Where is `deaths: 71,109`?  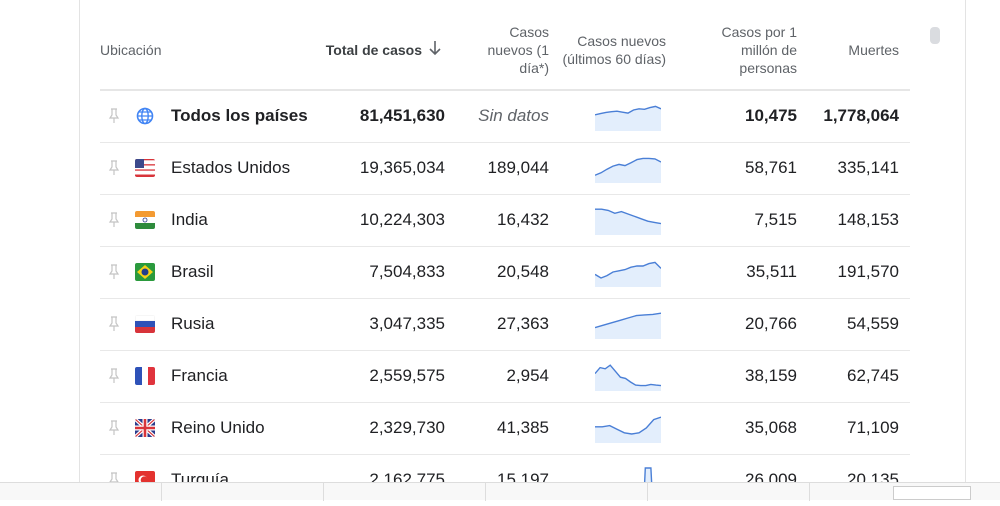 deaths: 71,109 is located at coordinates (873, 427).